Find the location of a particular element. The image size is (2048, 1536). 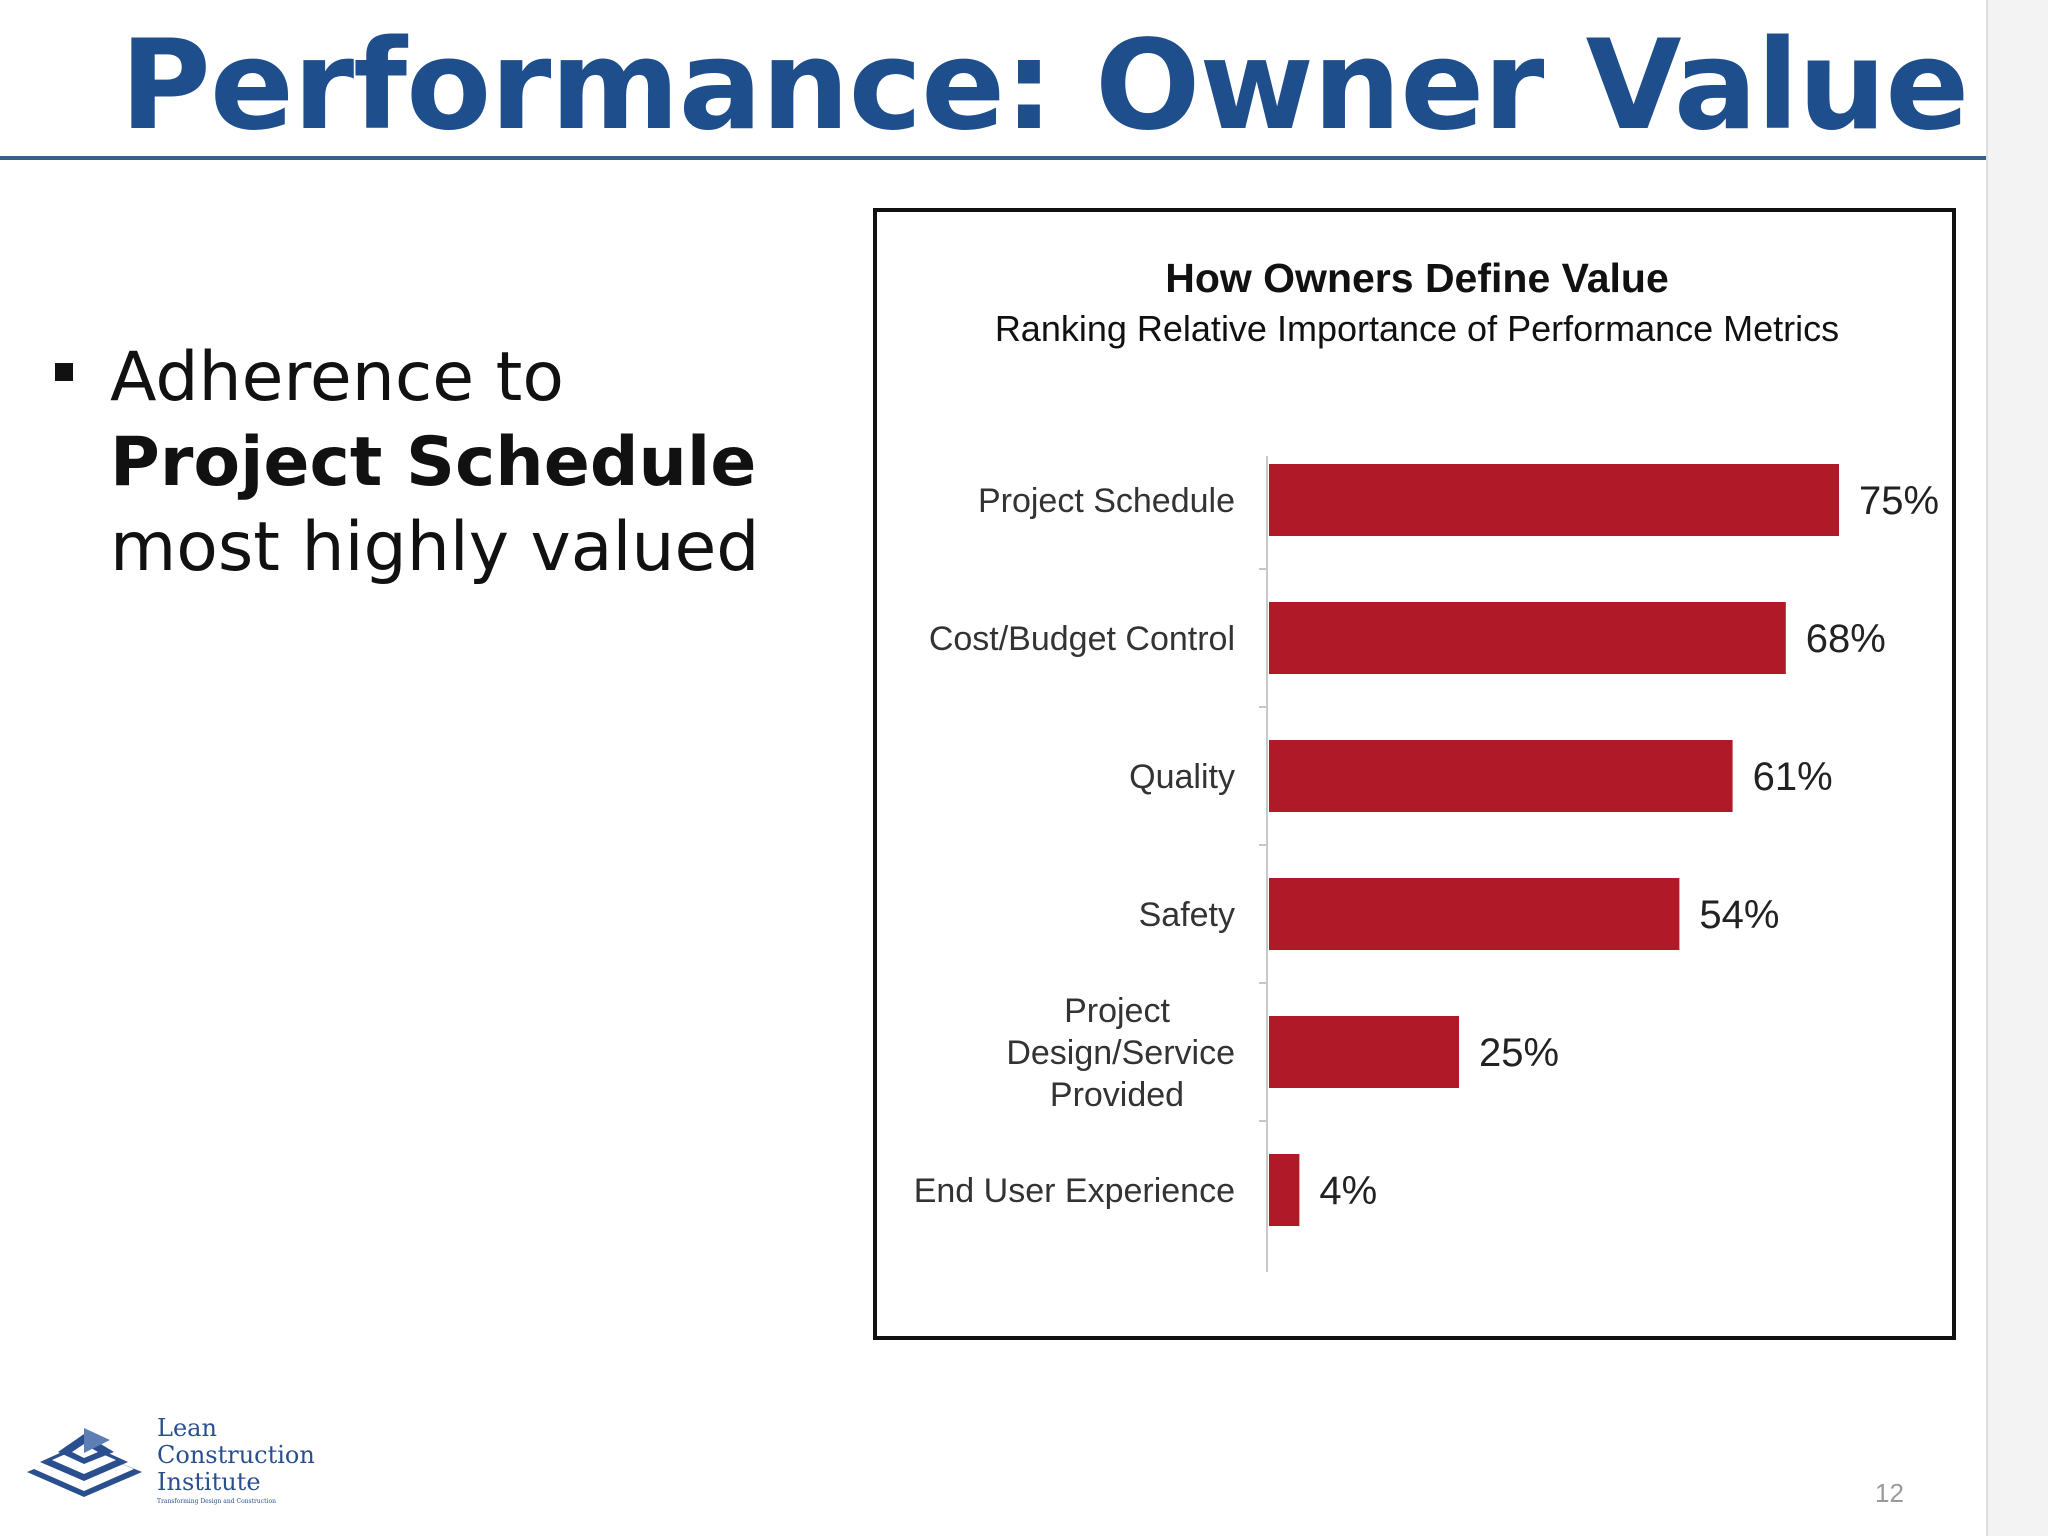

title-divider is located at coordinates (993, 158).